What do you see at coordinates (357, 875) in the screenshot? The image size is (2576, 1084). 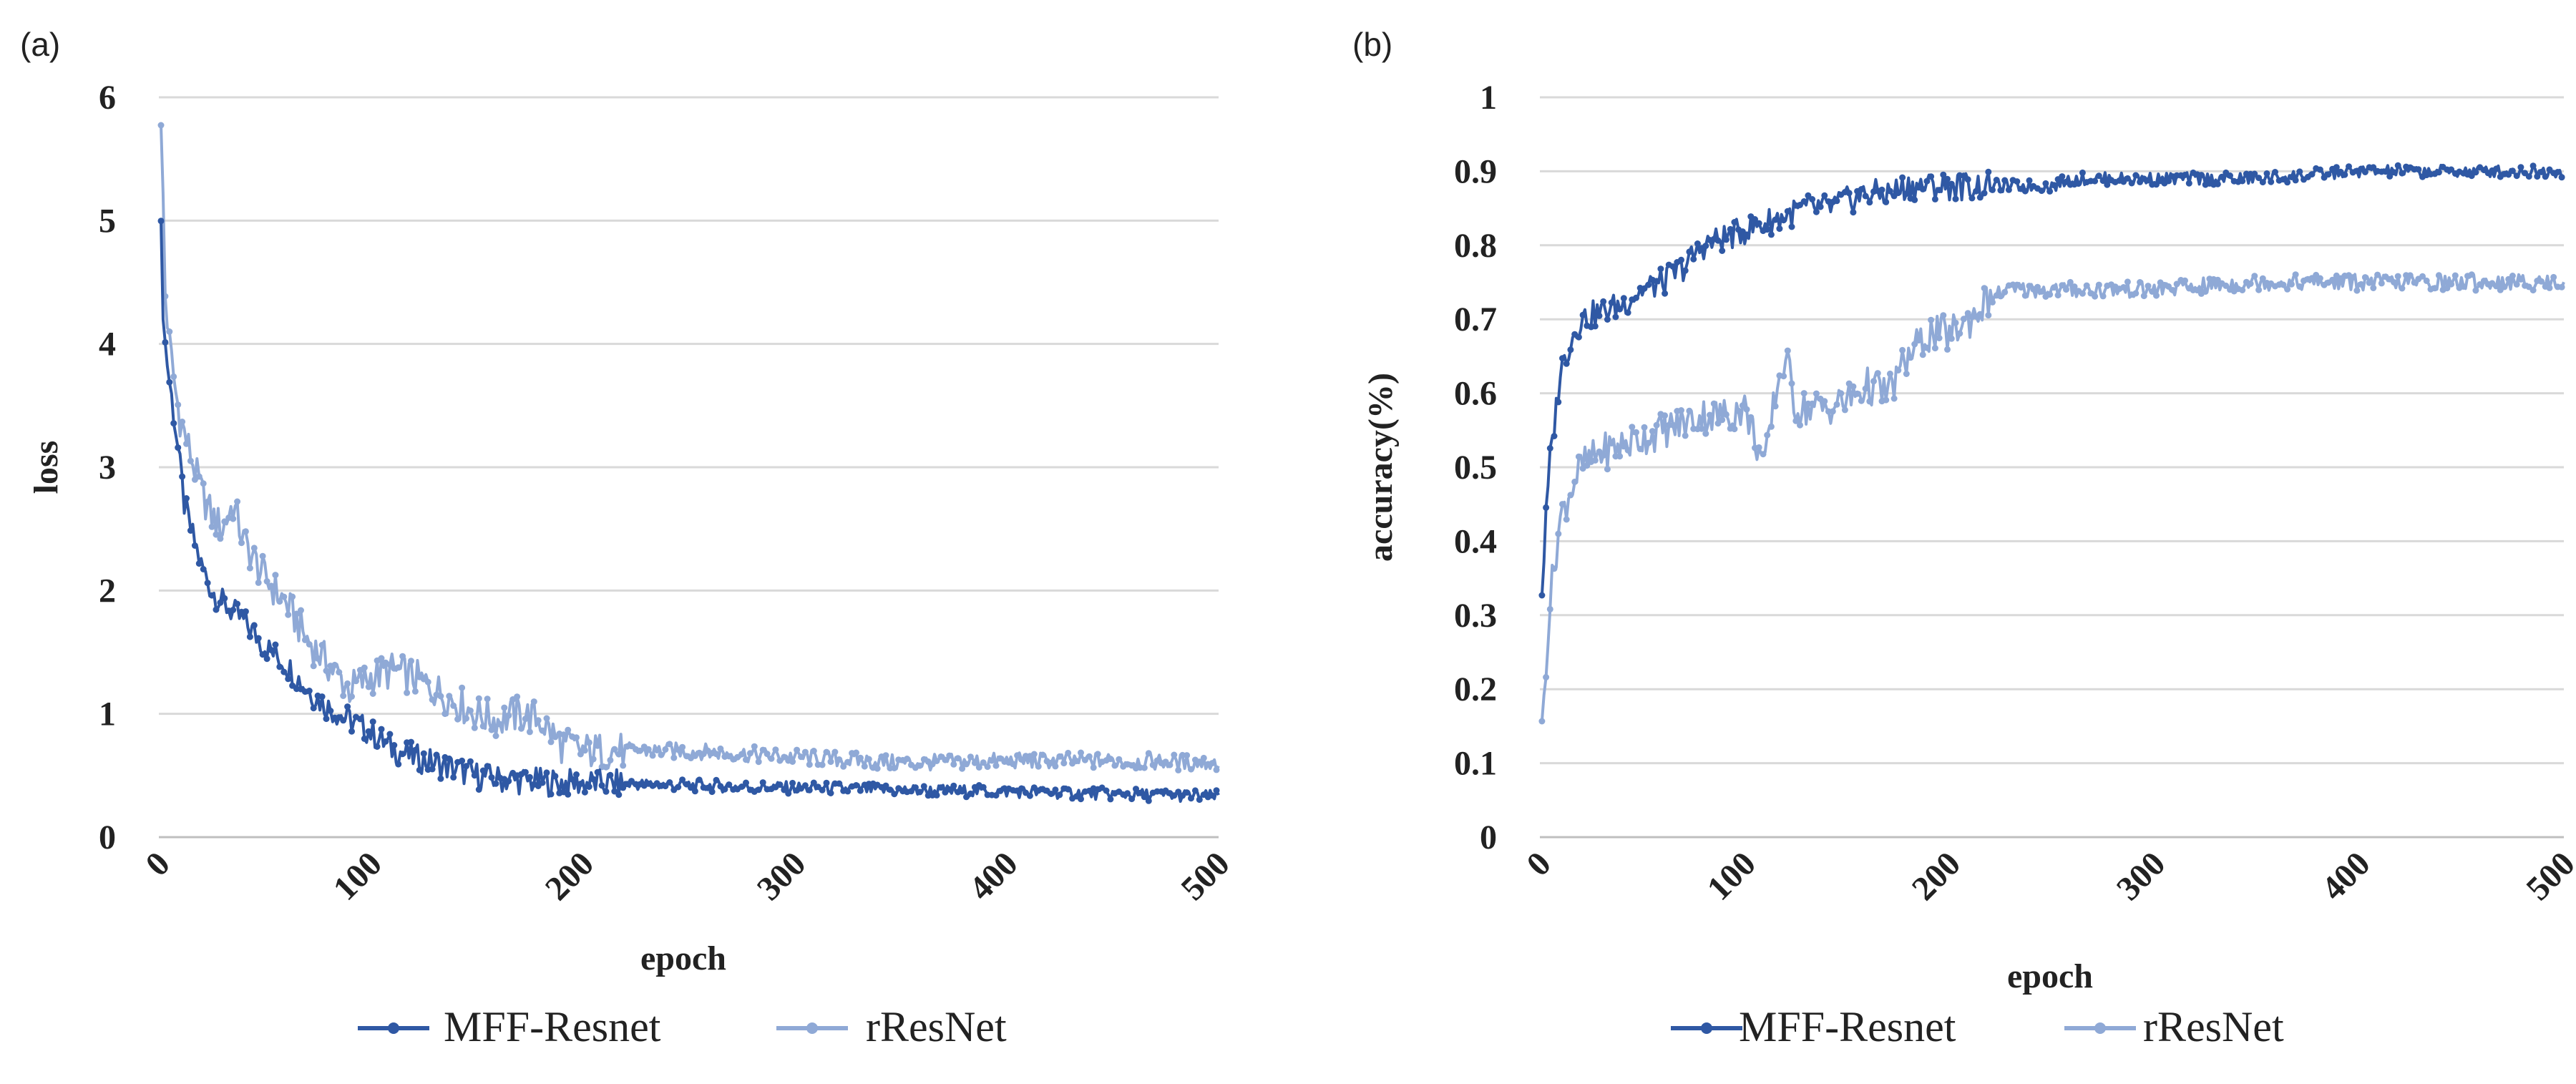 I see `x-tick-label: 100` at bounding box center [357, 875].